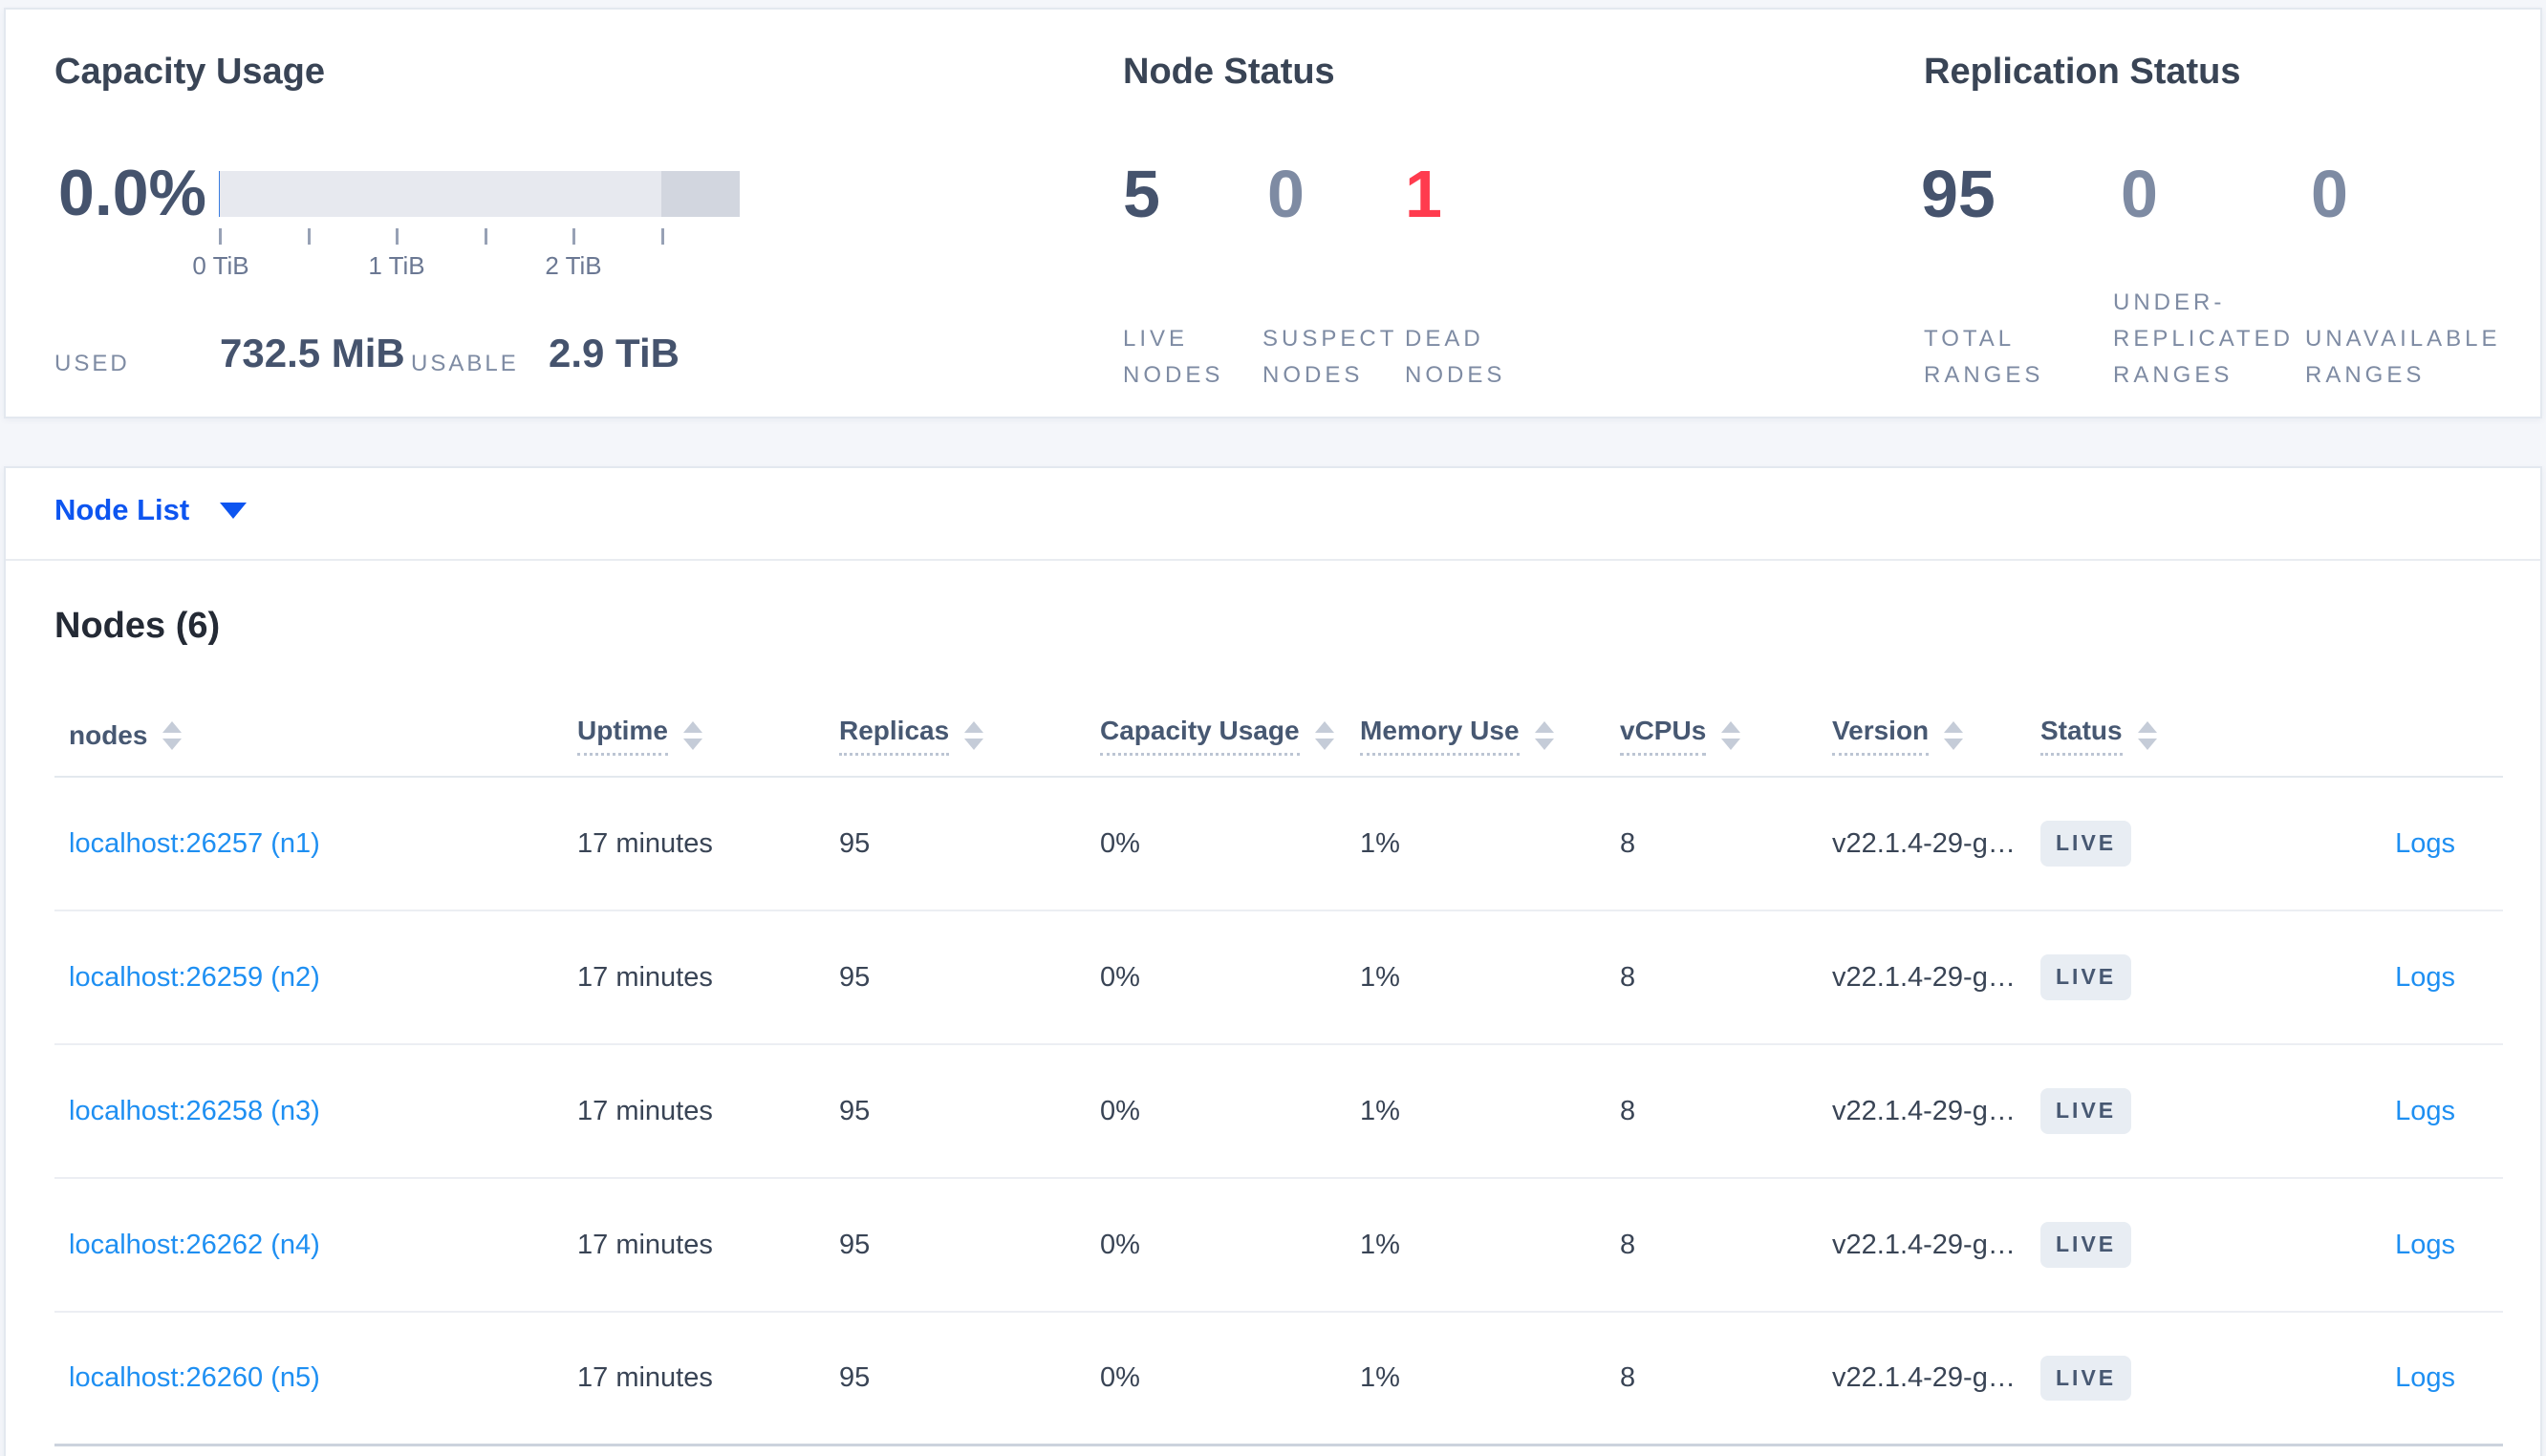 The height and width of the screenshot is (1456, 2546). Describe the element at coordinates (312, 353) in the screenshot. I see `used-value: 732.5 MiB` at that location.